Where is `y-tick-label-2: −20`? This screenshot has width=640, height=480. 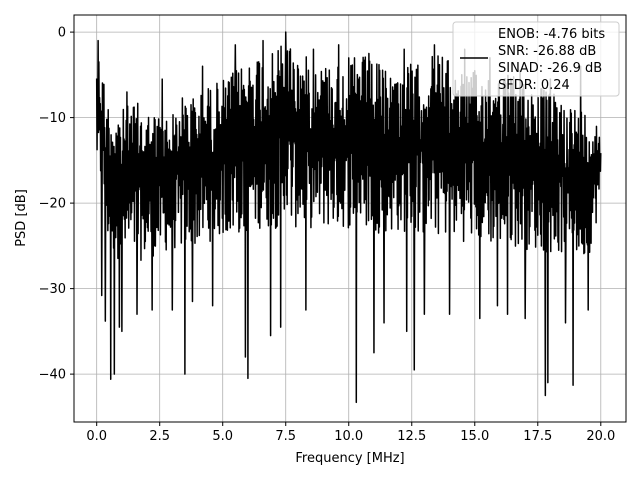
y-tick-label-2: −20 is located at coordinates (52, 204).